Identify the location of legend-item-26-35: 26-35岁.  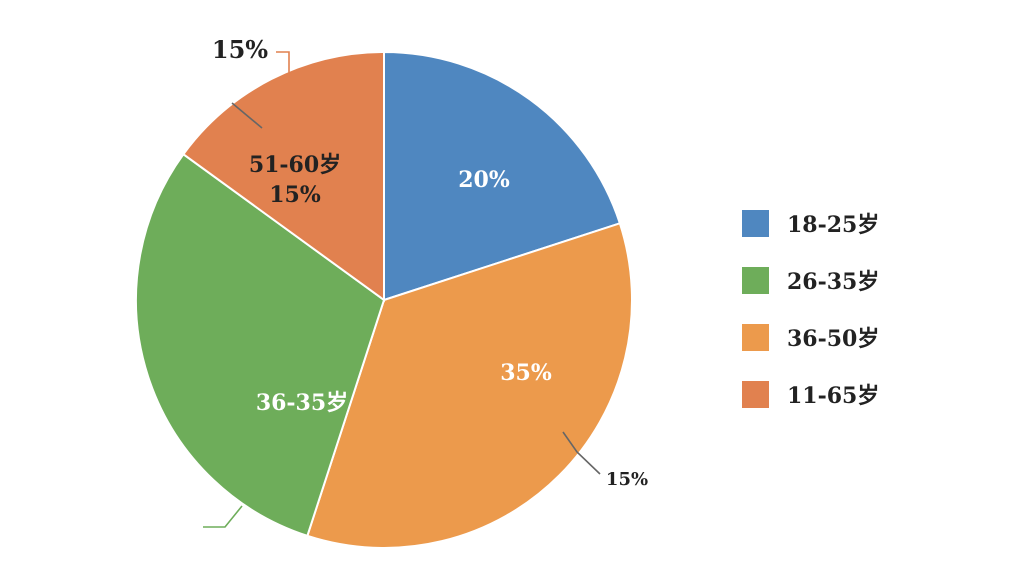
(810, 280).